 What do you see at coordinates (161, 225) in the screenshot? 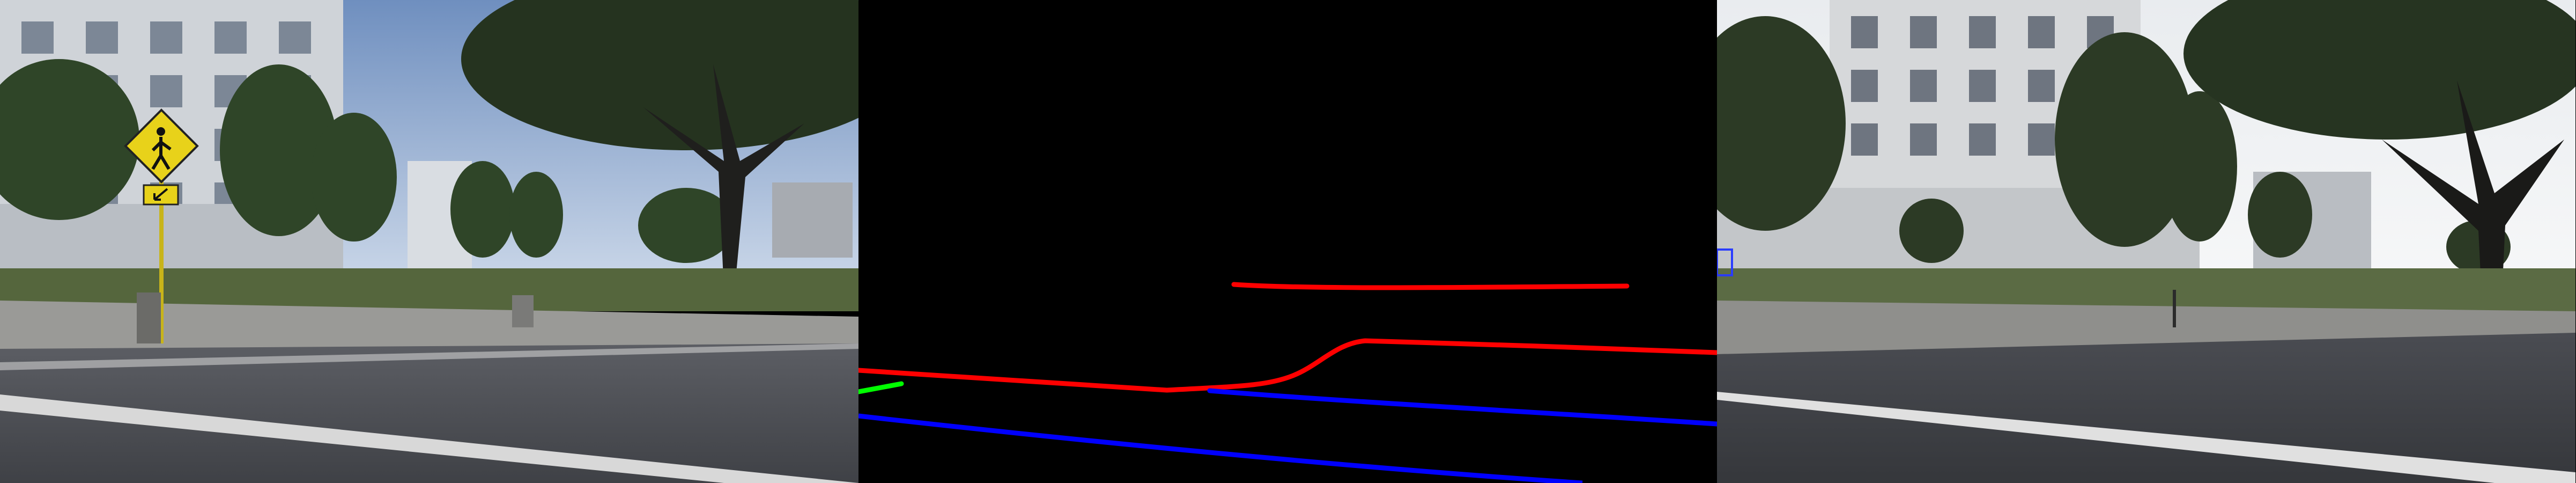
I see `pedestrian-crossing-sign` at bounding box center [161, 225].